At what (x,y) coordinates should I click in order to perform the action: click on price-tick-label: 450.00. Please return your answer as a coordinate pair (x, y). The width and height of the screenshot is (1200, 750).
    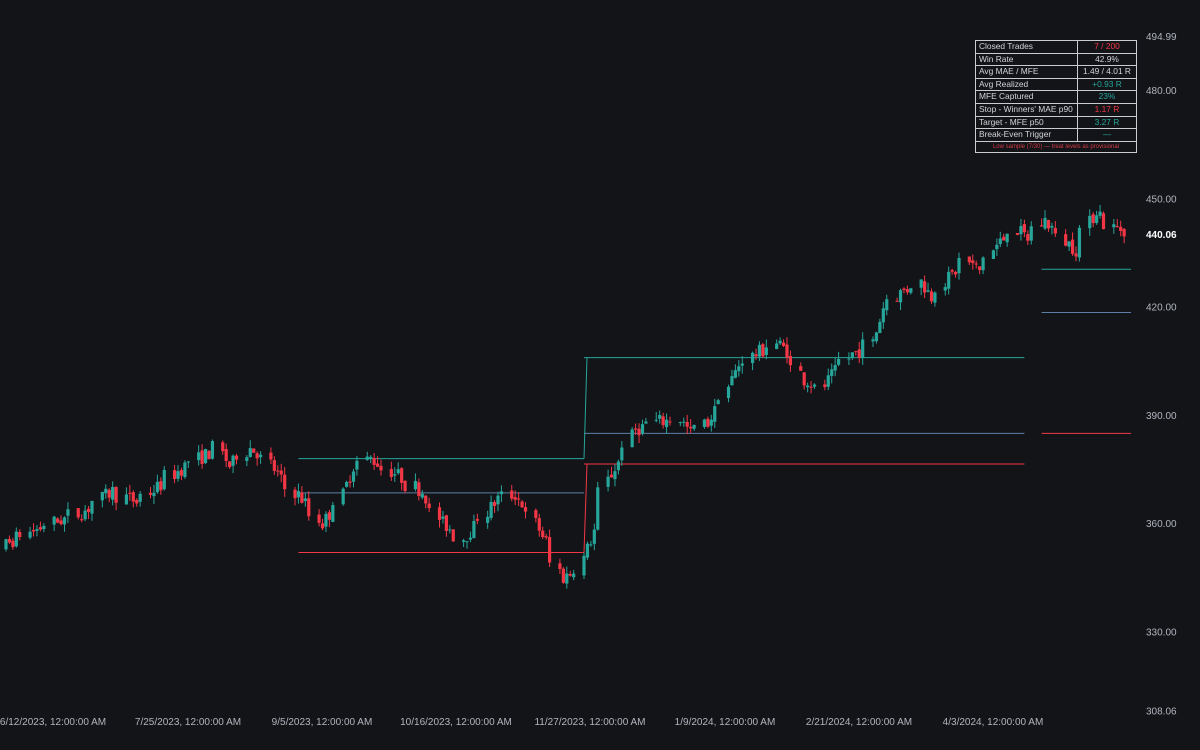
    Looking at the image, I should click on (1161, 199).